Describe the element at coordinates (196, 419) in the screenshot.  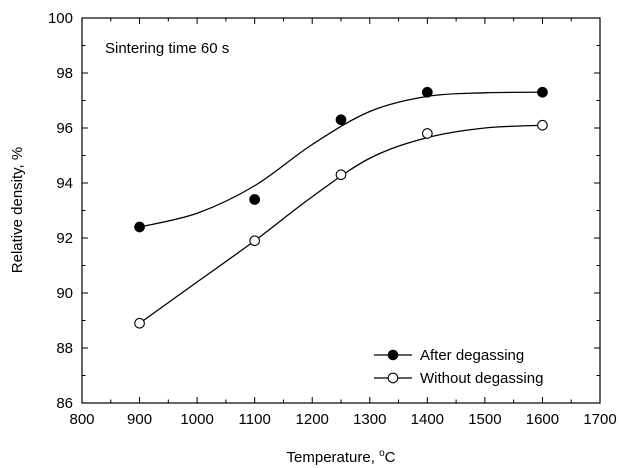
I see `x-tick-label: 1000` at that location.